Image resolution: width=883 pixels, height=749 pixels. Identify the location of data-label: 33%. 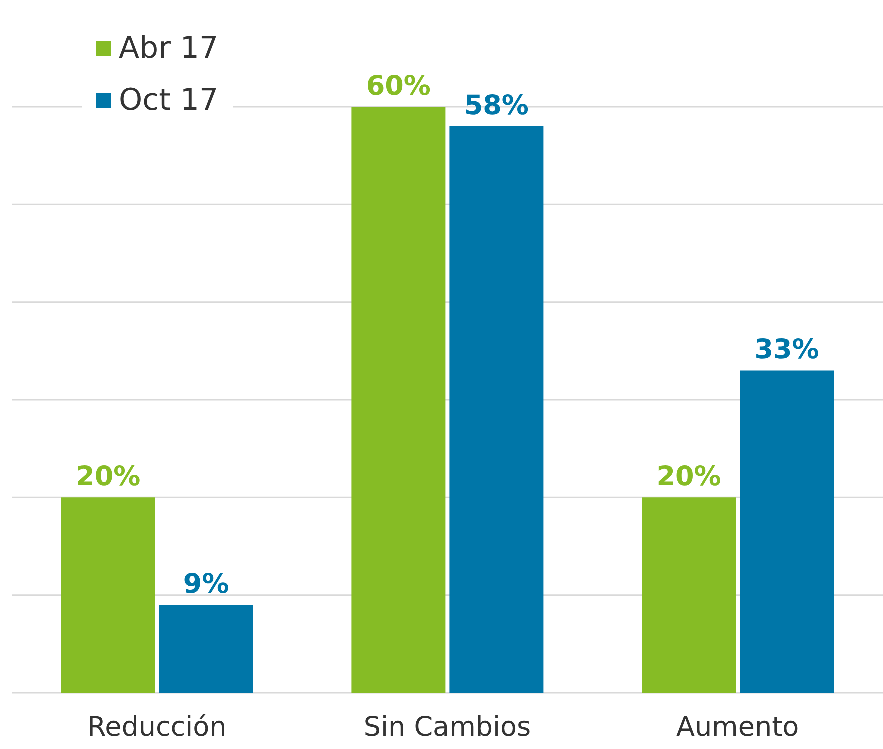
(787, 350).